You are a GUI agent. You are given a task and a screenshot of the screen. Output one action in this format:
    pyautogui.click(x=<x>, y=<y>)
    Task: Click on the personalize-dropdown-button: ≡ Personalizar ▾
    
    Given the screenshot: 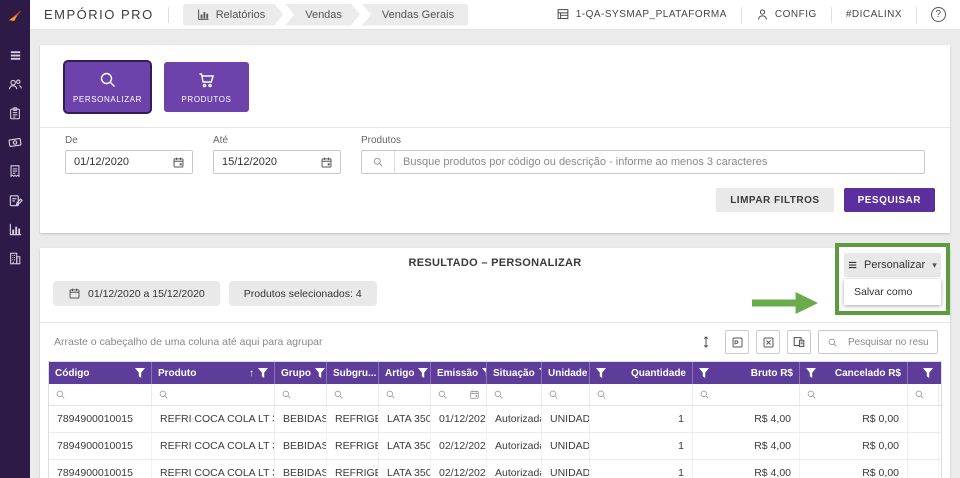 What is the action you would take?
    pyautogui.click(x=892, y=265)
    